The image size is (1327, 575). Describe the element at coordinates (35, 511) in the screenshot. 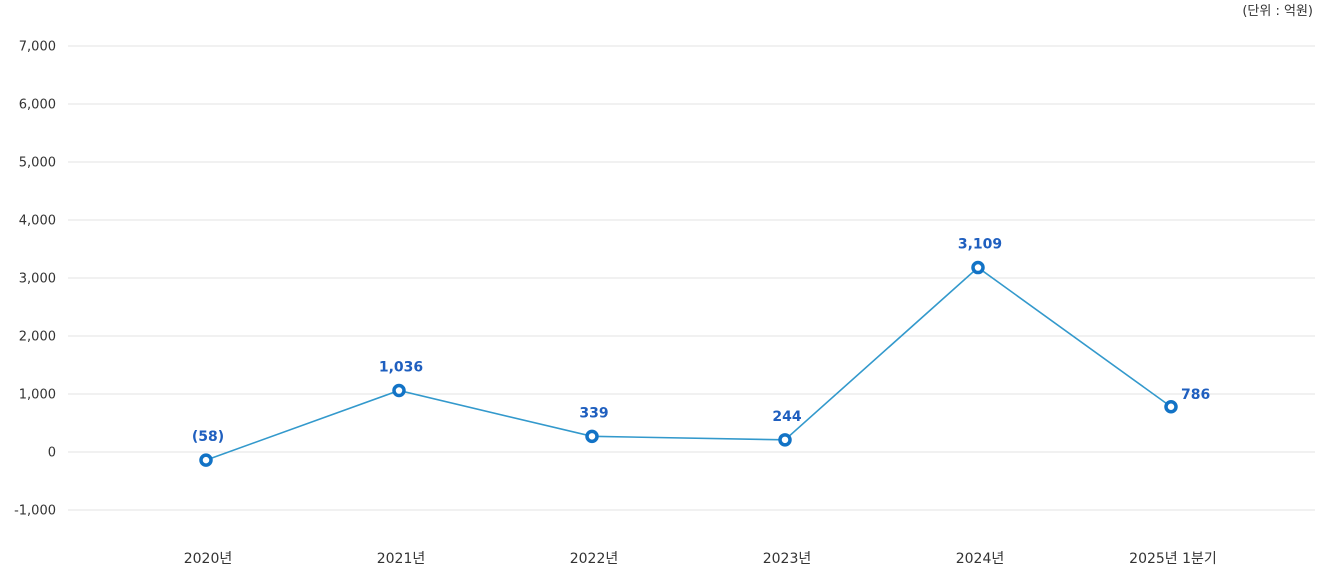

I see `y-tick-label: -1,000` at that location.